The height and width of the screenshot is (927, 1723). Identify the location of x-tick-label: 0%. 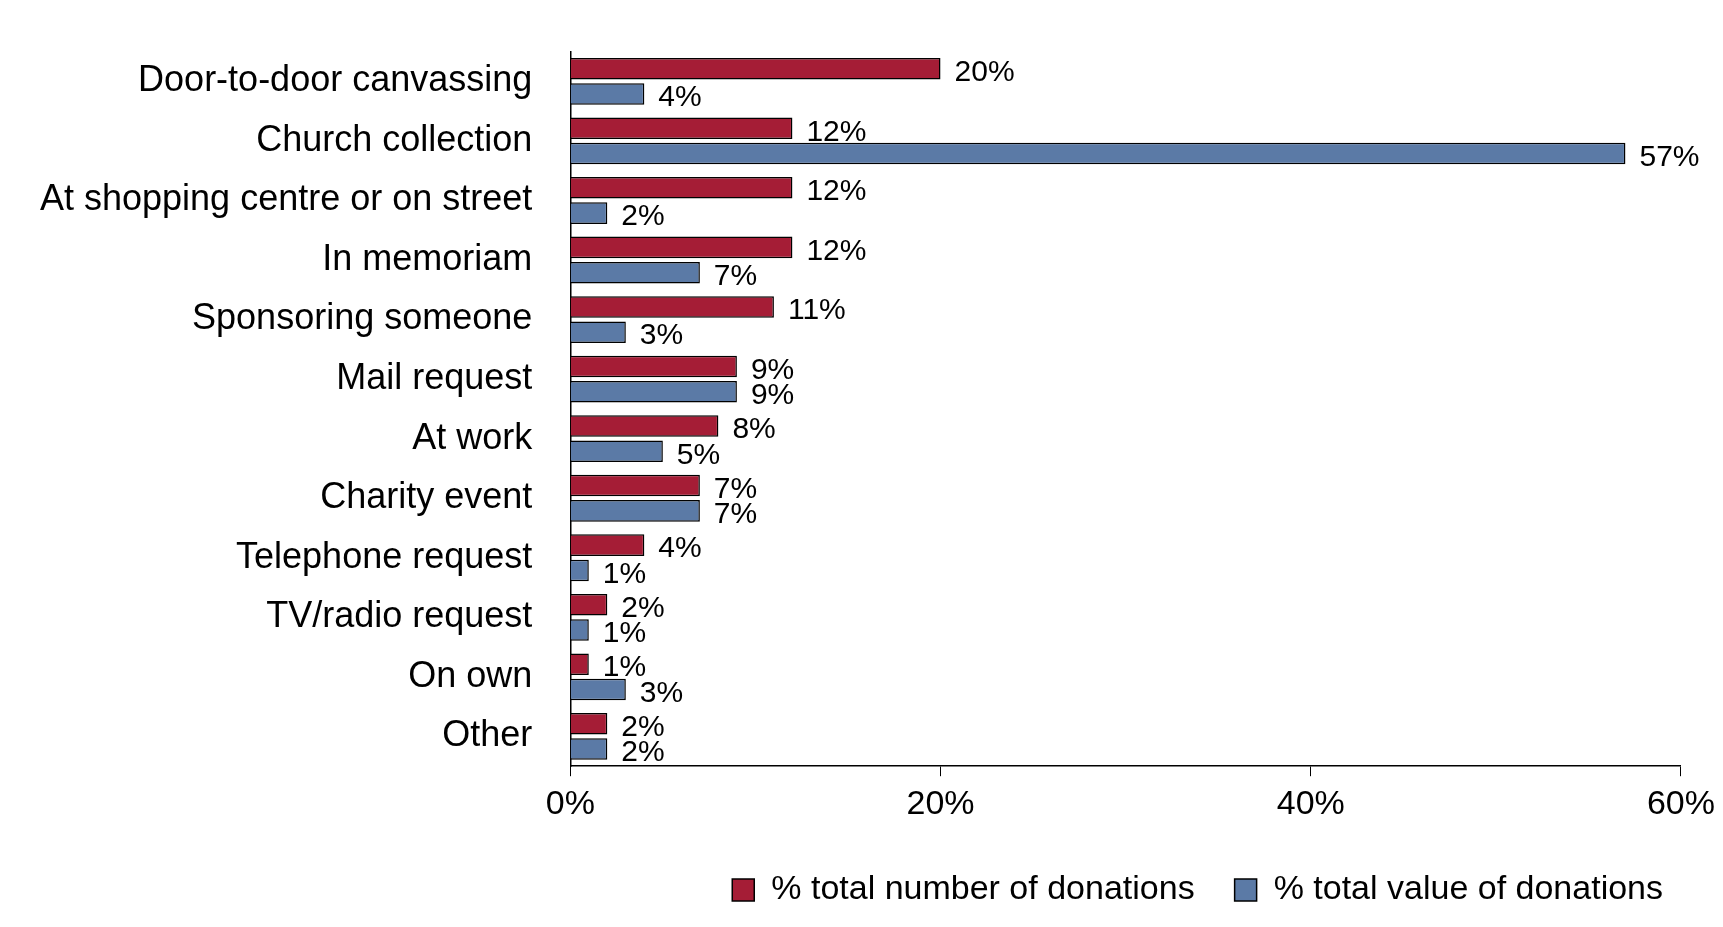
(570, 801).